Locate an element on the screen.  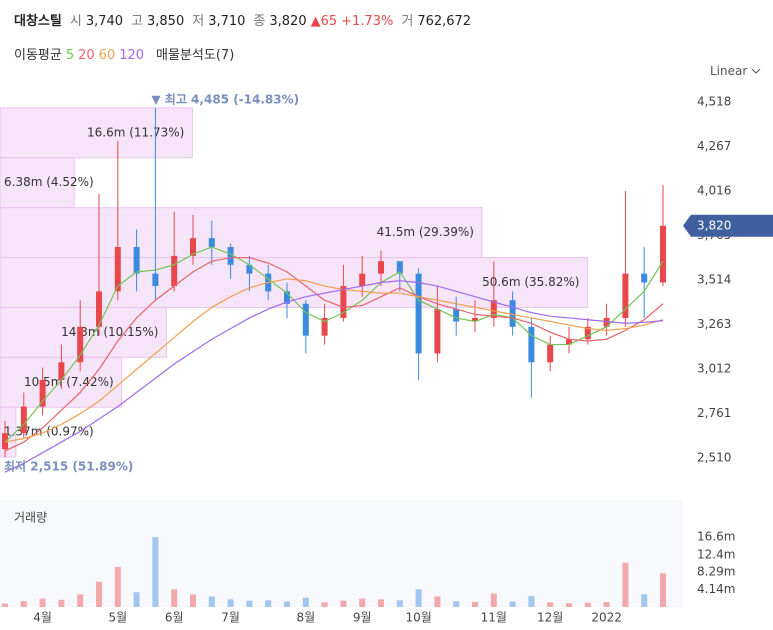
x-tick-label: 12월 is located at coordinates (550, 618).